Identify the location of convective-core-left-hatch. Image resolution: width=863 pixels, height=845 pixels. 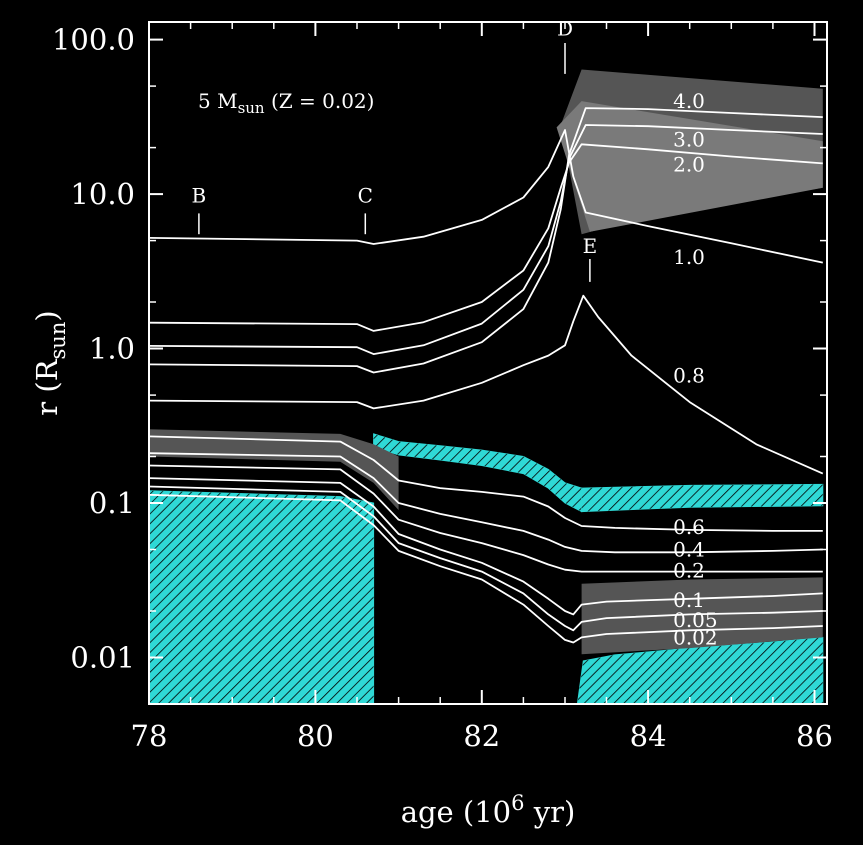
(261, 597).